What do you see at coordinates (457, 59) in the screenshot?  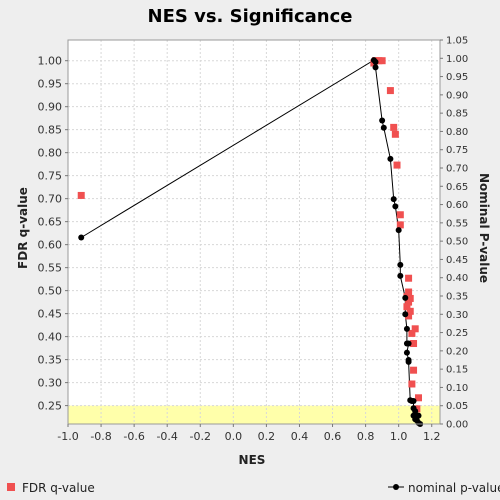 I see `y2-tick-label: 1.00` at bounding box center [457, 59].